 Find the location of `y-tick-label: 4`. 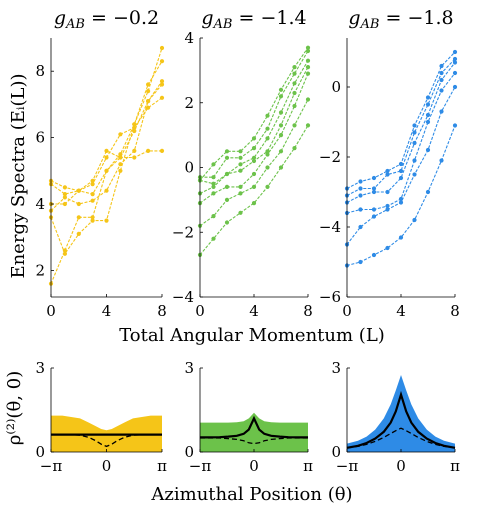

y-tick-label: 4 is located at coordinates (189, 38).